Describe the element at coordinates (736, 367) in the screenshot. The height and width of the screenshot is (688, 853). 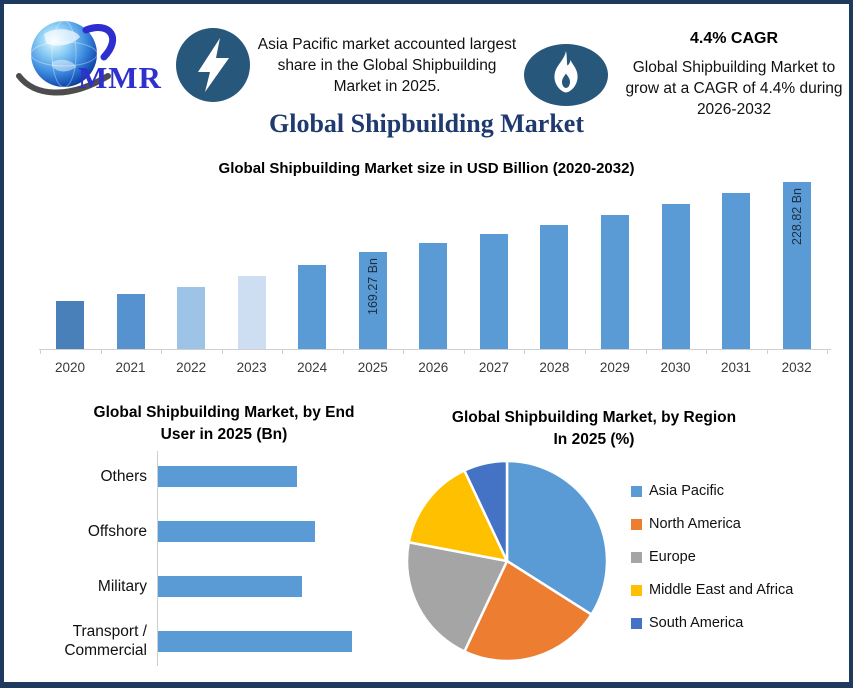
I see `x-axis-label: 2031` at that location.